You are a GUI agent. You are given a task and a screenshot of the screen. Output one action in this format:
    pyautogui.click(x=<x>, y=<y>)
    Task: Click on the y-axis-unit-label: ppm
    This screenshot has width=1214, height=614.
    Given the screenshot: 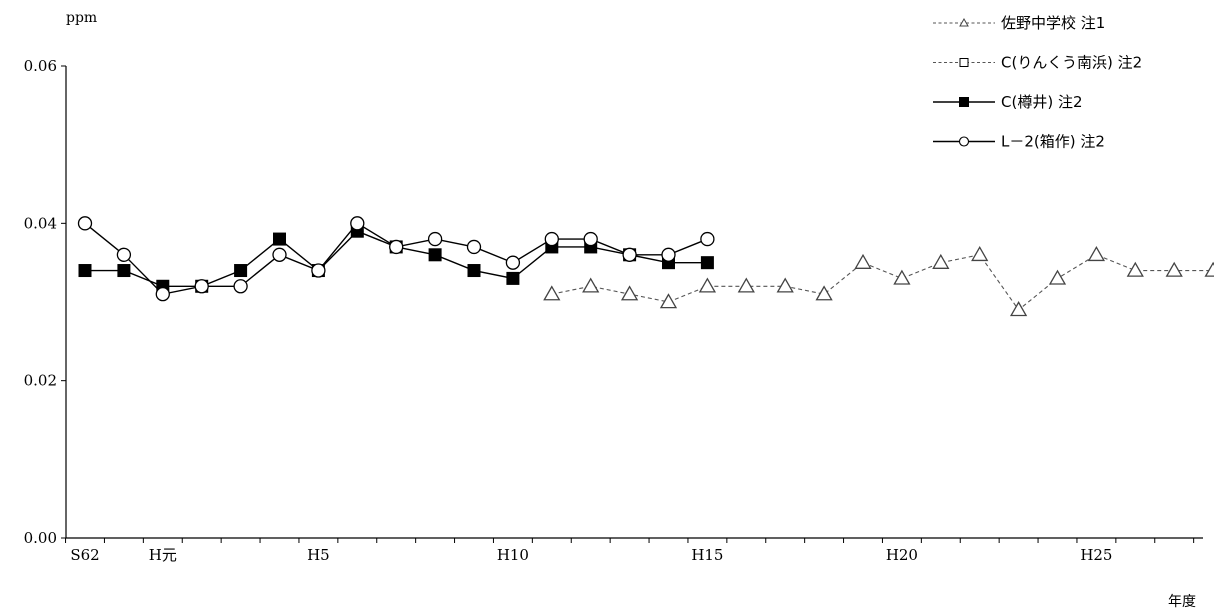 What is the action you would take?
    pyautogui.click(x=81, y=18)
    